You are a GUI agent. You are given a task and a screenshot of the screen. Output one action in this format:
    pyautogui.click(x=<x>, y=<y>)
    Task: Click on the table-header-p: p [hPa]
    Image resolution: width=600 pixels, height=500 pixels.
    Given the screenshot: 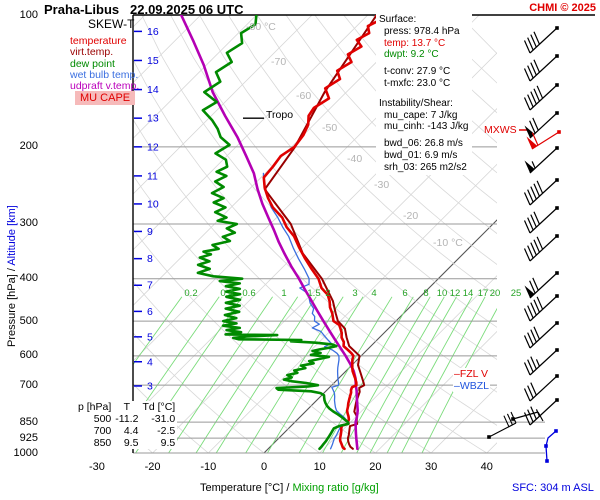 What is the action you would take?
    pyautogui.click(x=95, y=407)
    